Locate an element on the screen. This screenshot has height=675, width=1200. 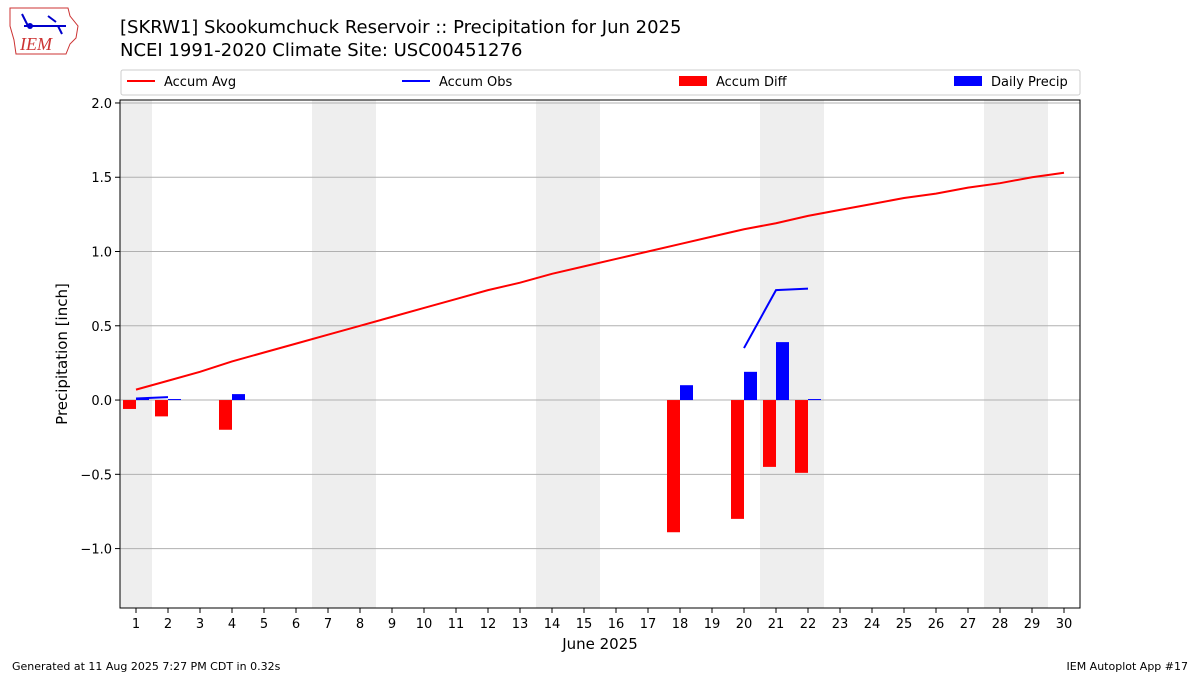
station-dot-icon is located at coordinates (30, 26).